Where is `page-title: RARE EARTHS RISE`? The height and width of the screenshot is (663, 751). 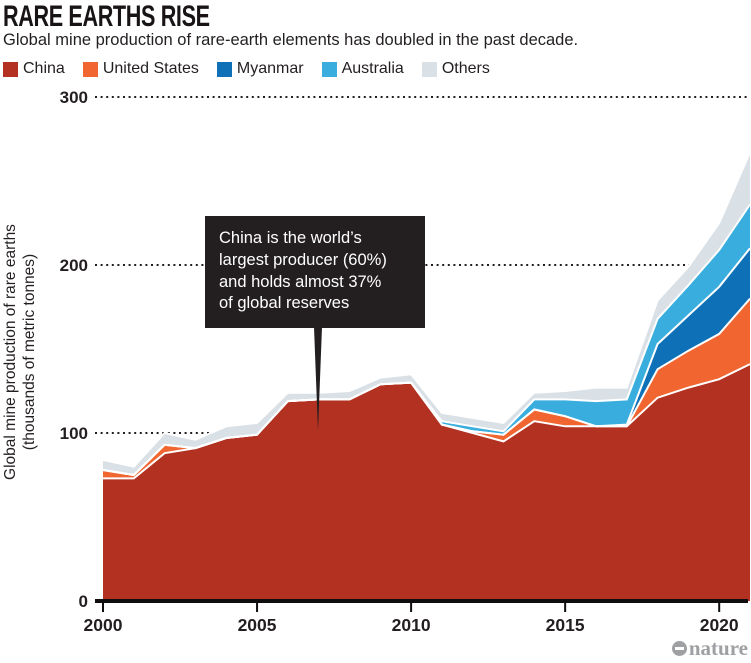 page-title: RARE EARTHS RISE is located at coordinates (106, 16).